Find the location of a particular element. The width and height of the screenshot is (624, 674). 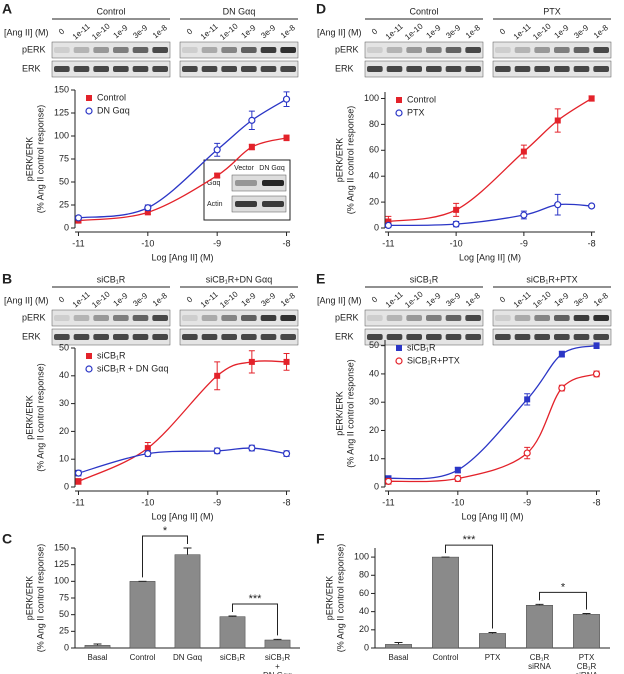

blot-row-label: pERK is located at coordinates (347, 317).